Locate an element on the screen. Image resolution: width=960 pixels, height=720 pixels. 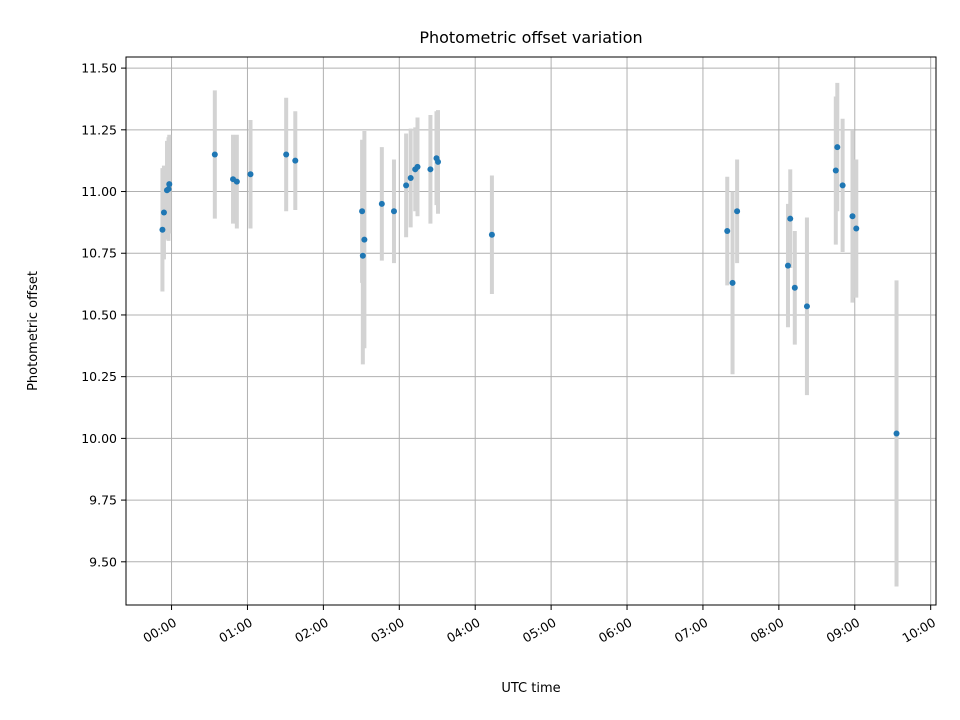
y-tick-label: 9.50 is located at coordinates (103, 561).